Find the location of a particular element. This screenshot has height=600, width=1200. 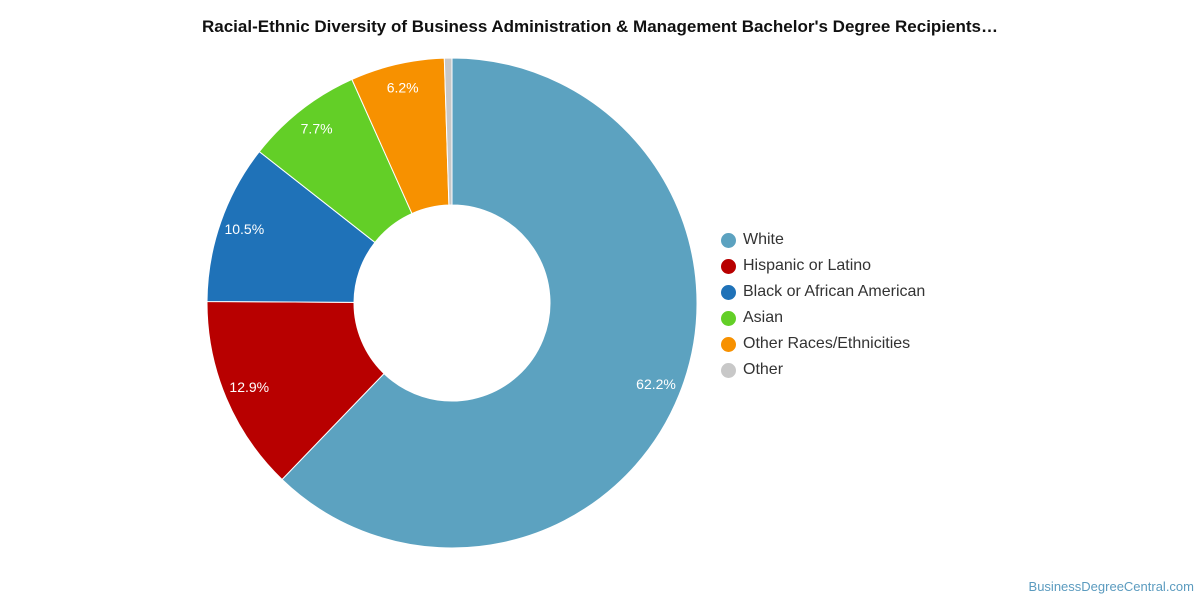

slice-label-black-or-african-american: 10.5% is located at coordinates (244, 229).